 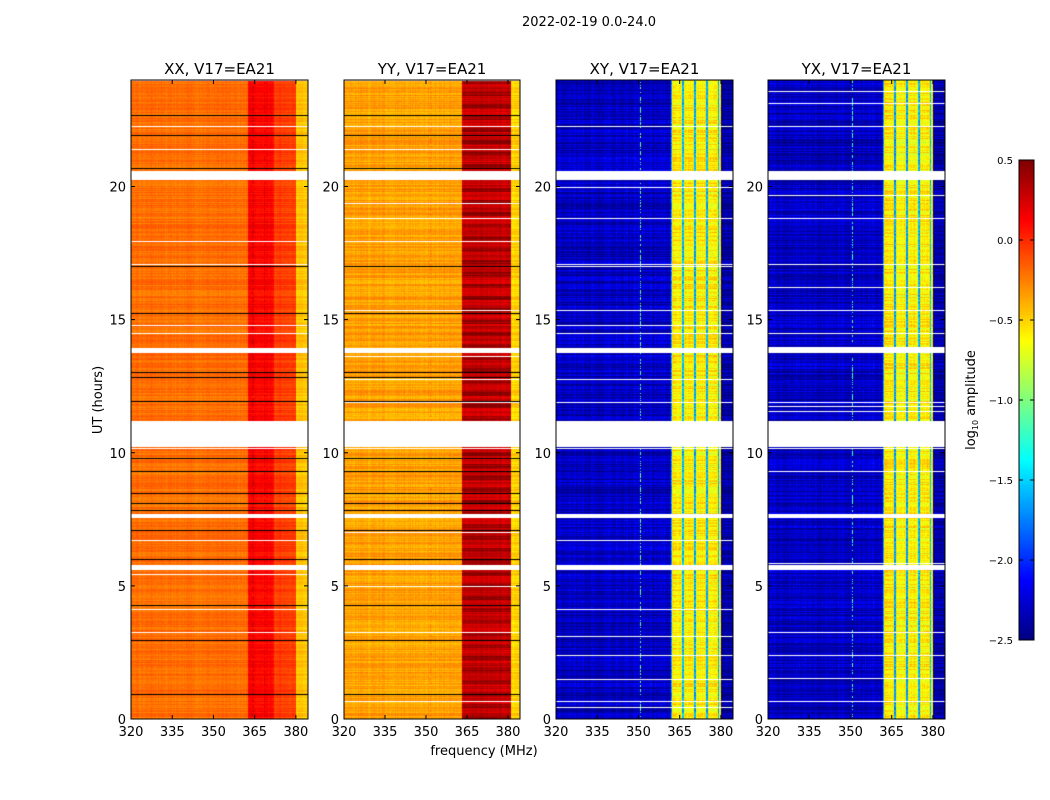 What do you see at coordinates (1005, 161) in the screenshot?
I see `colorbar-tick-label: 0.5` at bounding box center [1005, 161].